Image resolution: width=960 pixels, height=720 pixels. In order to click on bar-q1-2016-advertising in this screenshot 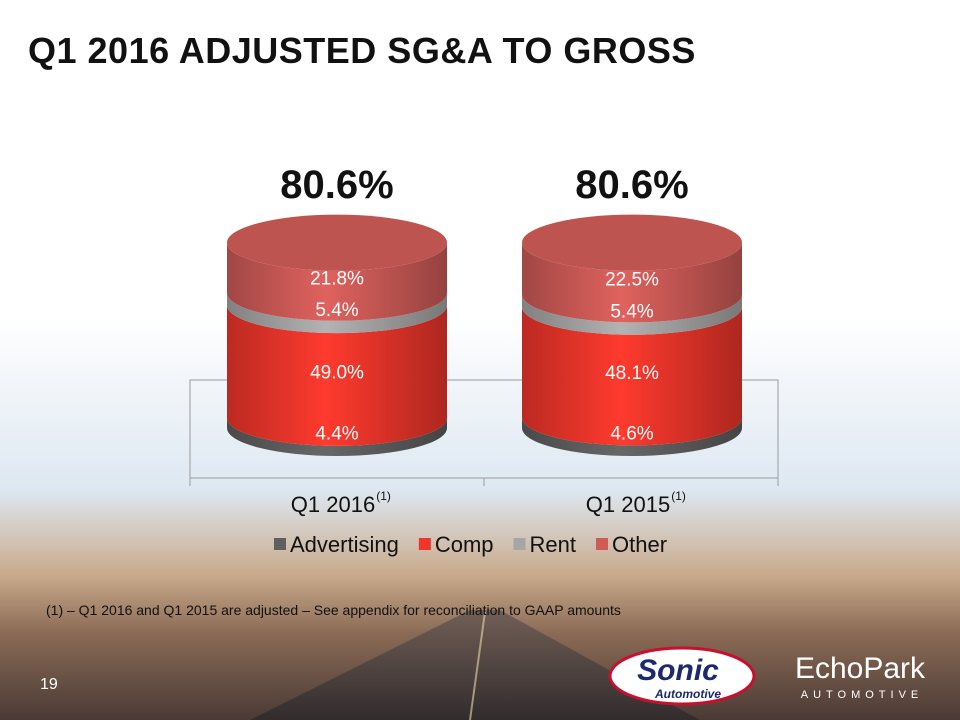, I will do `click(337, 436)`.